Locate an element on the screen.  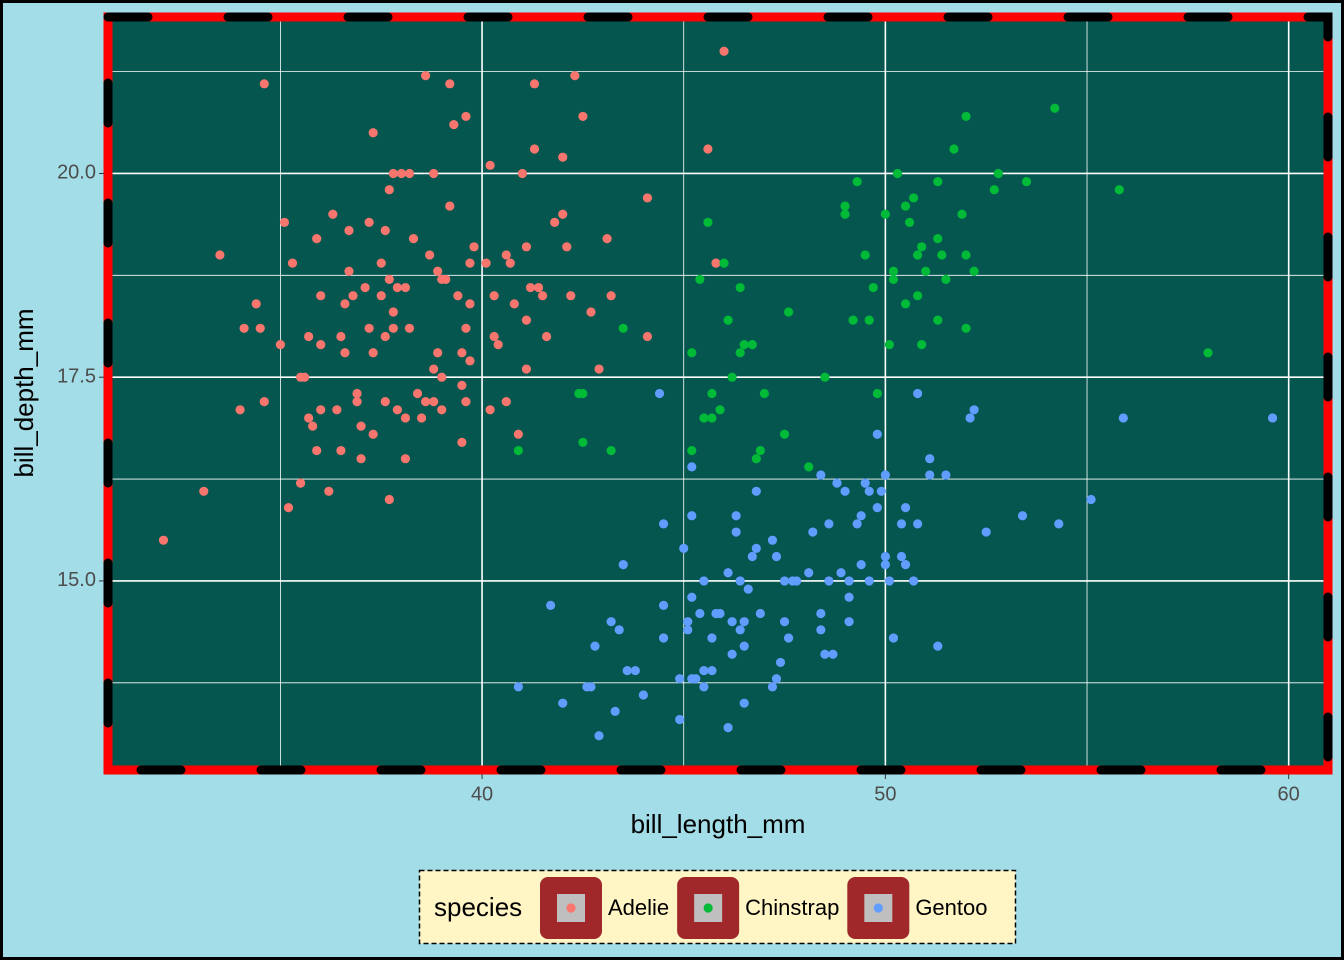
x-tick-label: 50 is located at coordinates (885, 794).